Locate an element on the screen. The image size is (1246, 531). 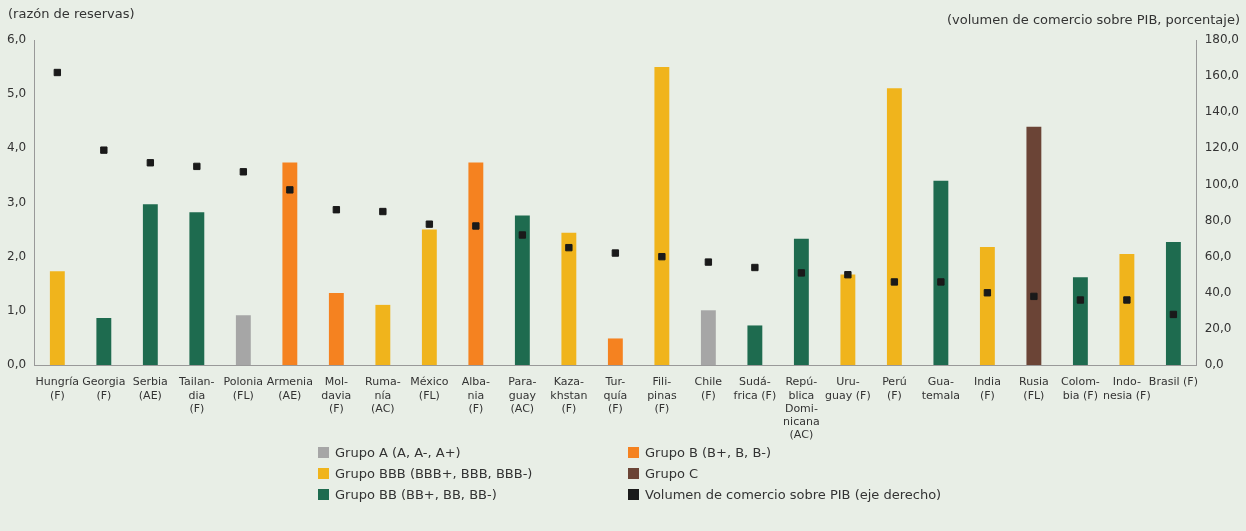
x-tick-label: Mol- davia (F) is located at coordinates (336, 395).